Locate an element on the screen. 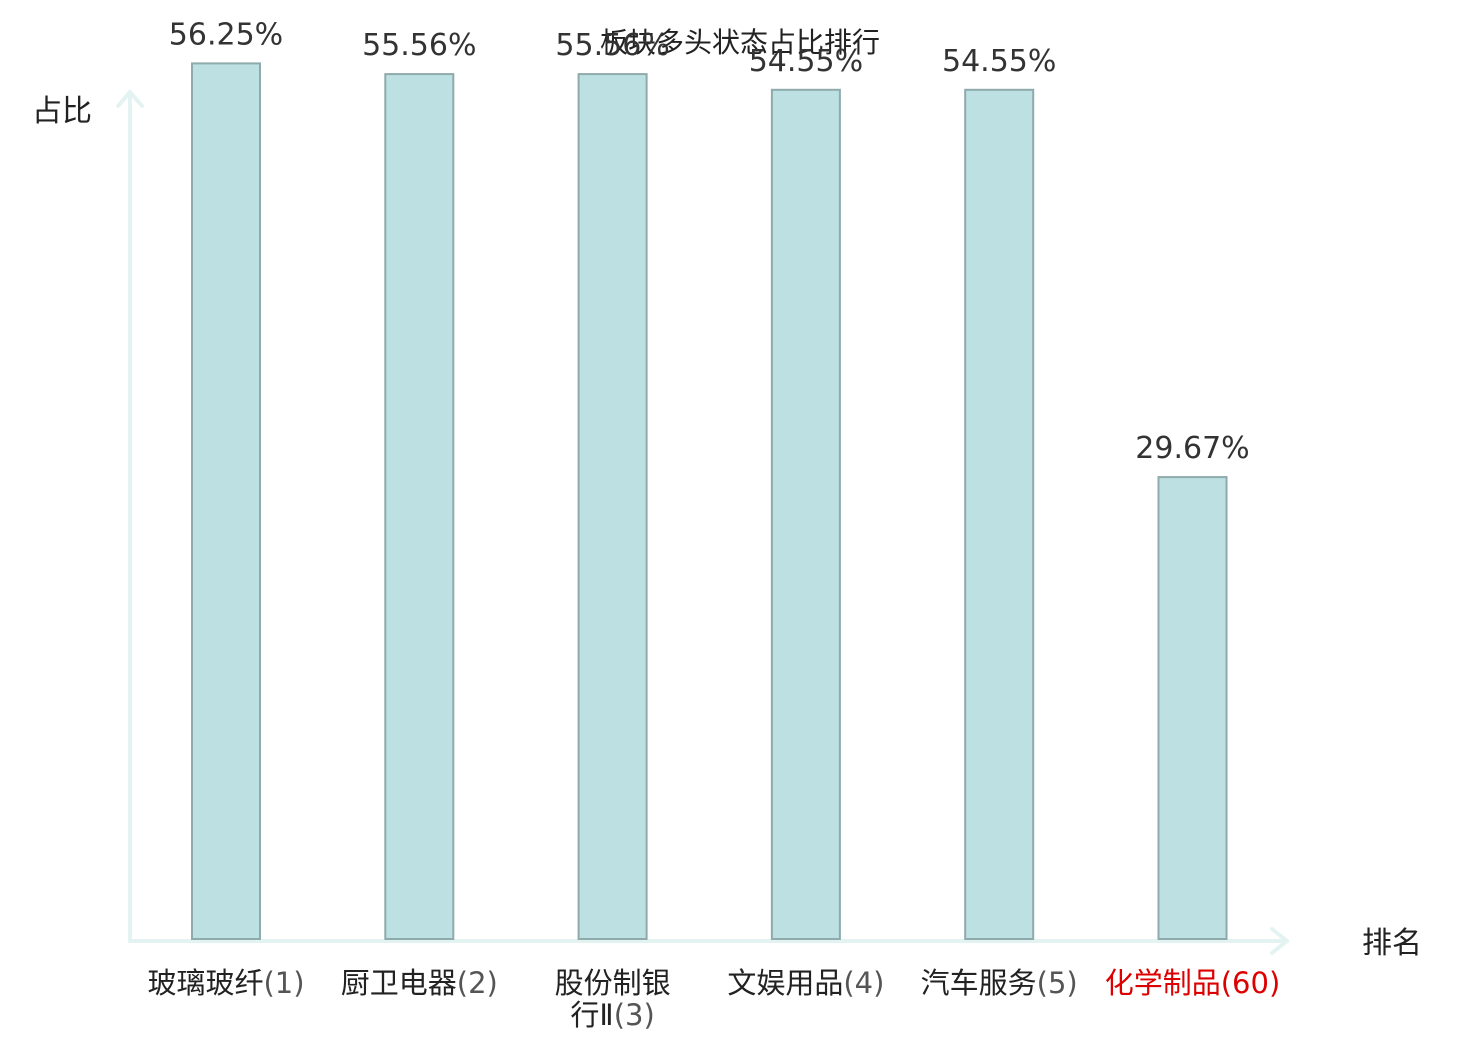 The width and height of the screenshot is (1480, 1040). category-name: 玻璃玻纤 is located at coordinates (205, 983).